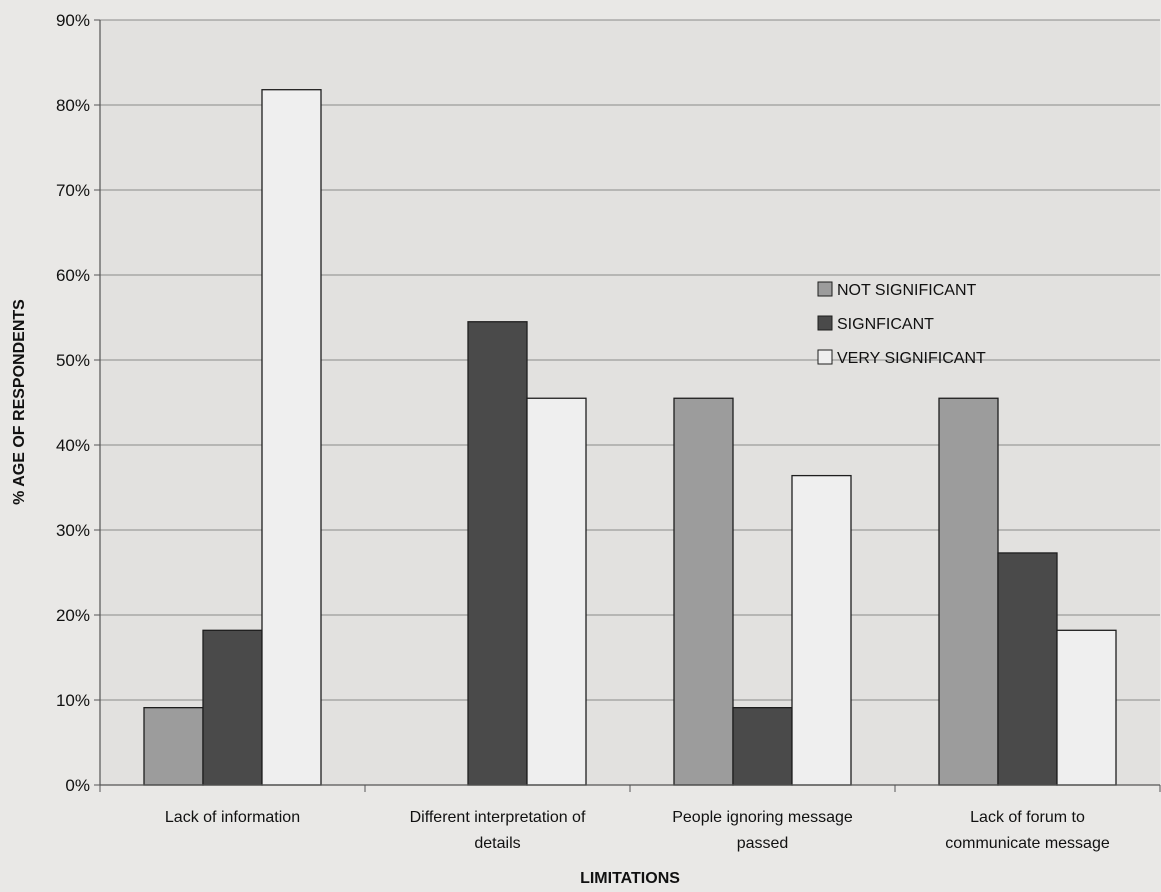 The width and height of the screenshot is (1161, 892). Describe the element at coordinates (73, 20) in the screenshot. I see `y-tick-label: 90%` at that location.